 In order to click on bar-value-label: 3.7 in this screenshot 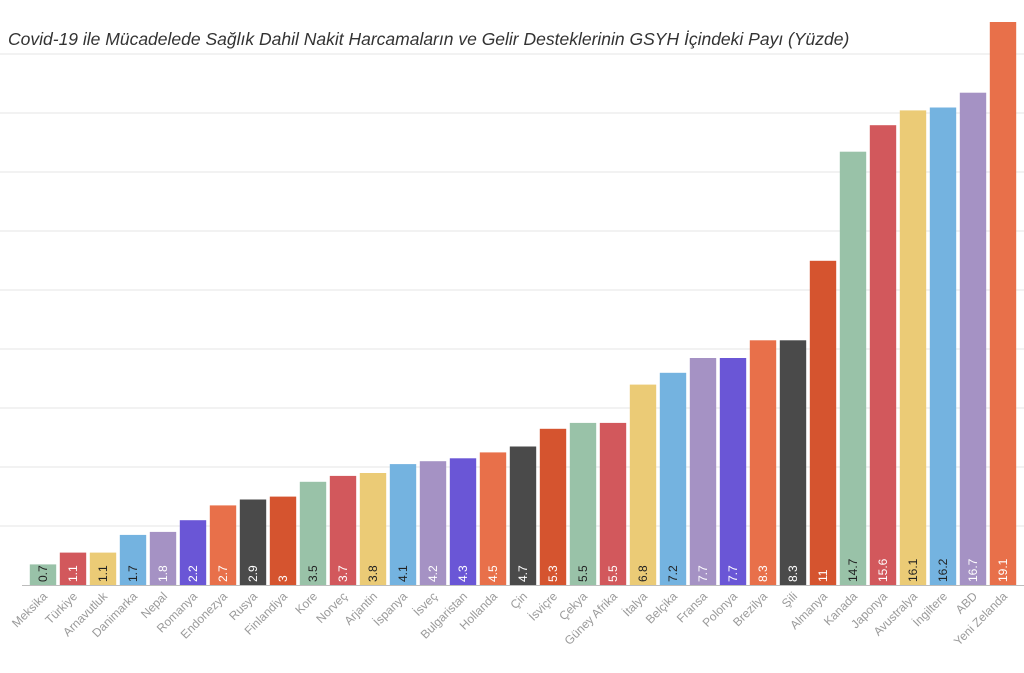, I will do `click(343, 573)`.